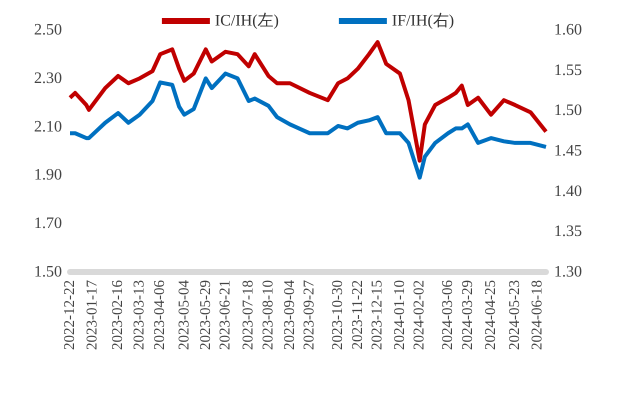 This screenshot has height=404, width=617. Describe the element at coordinates (48, 78) in the screenshot. I see `y-tick-label: 2.30` at that location.